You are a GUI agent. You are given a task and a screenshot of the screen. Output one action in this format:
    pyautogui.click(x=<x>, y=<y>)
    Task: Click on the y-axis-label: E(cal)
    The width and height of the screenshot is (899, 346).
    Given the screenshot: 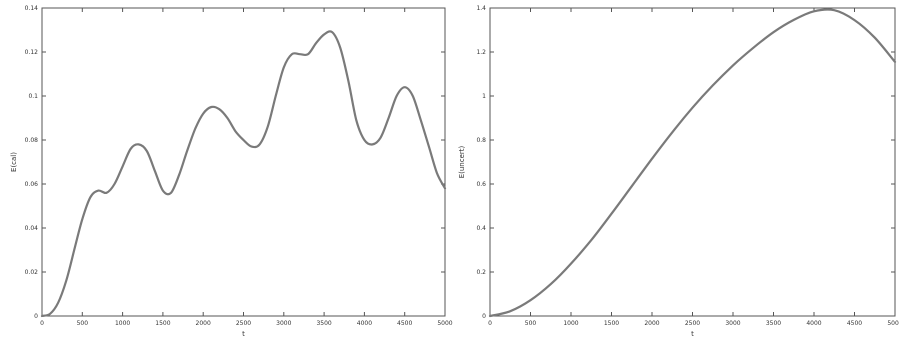 What is the action you would take?
    pyautogui.click(x=14, y=162)
    